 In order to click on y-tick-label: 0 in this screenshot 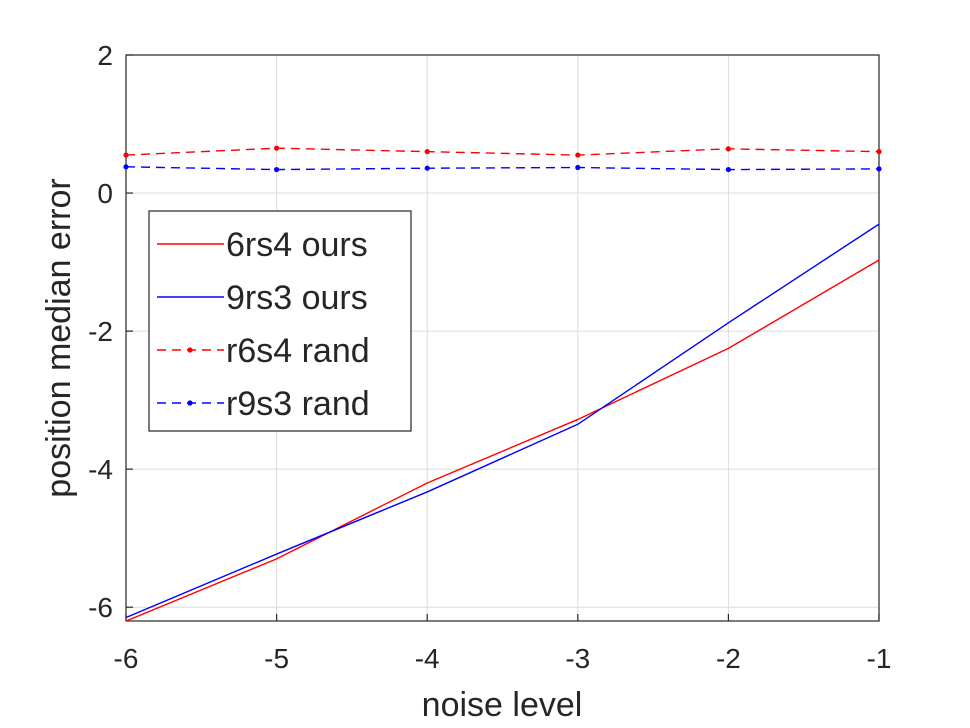, I will do `click(105, 193)`.